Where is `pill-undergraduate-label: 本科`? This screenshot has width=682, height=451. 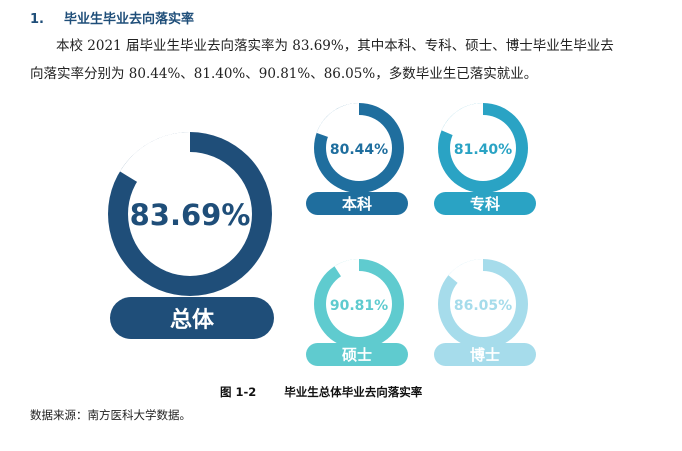 pill-undergraduate-label: 本科 is located at coordinates (356, 204).